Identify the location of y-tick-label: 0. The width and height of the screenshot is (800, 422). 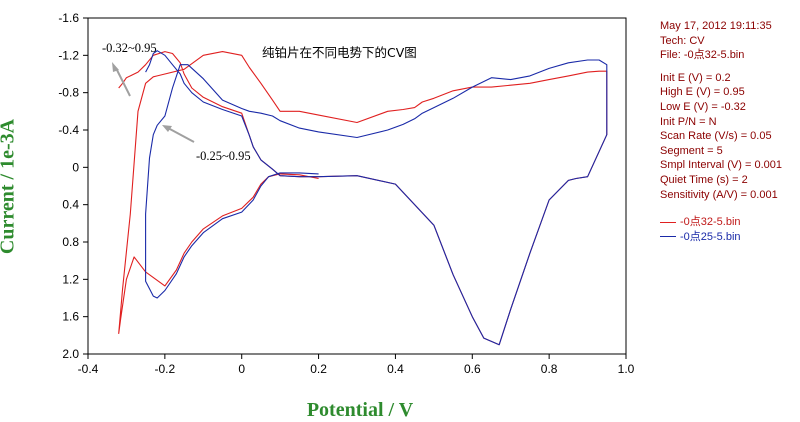
(75, 167).